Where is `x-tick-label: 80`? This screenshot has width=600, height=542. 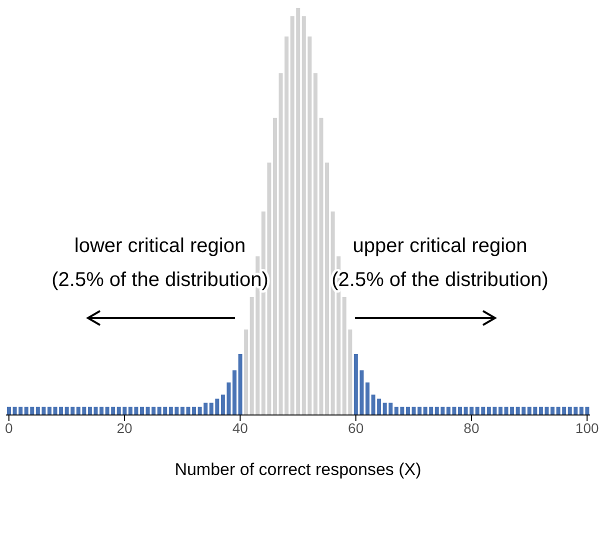 x-tick-label: 80 is located at coordinates (472, 428).